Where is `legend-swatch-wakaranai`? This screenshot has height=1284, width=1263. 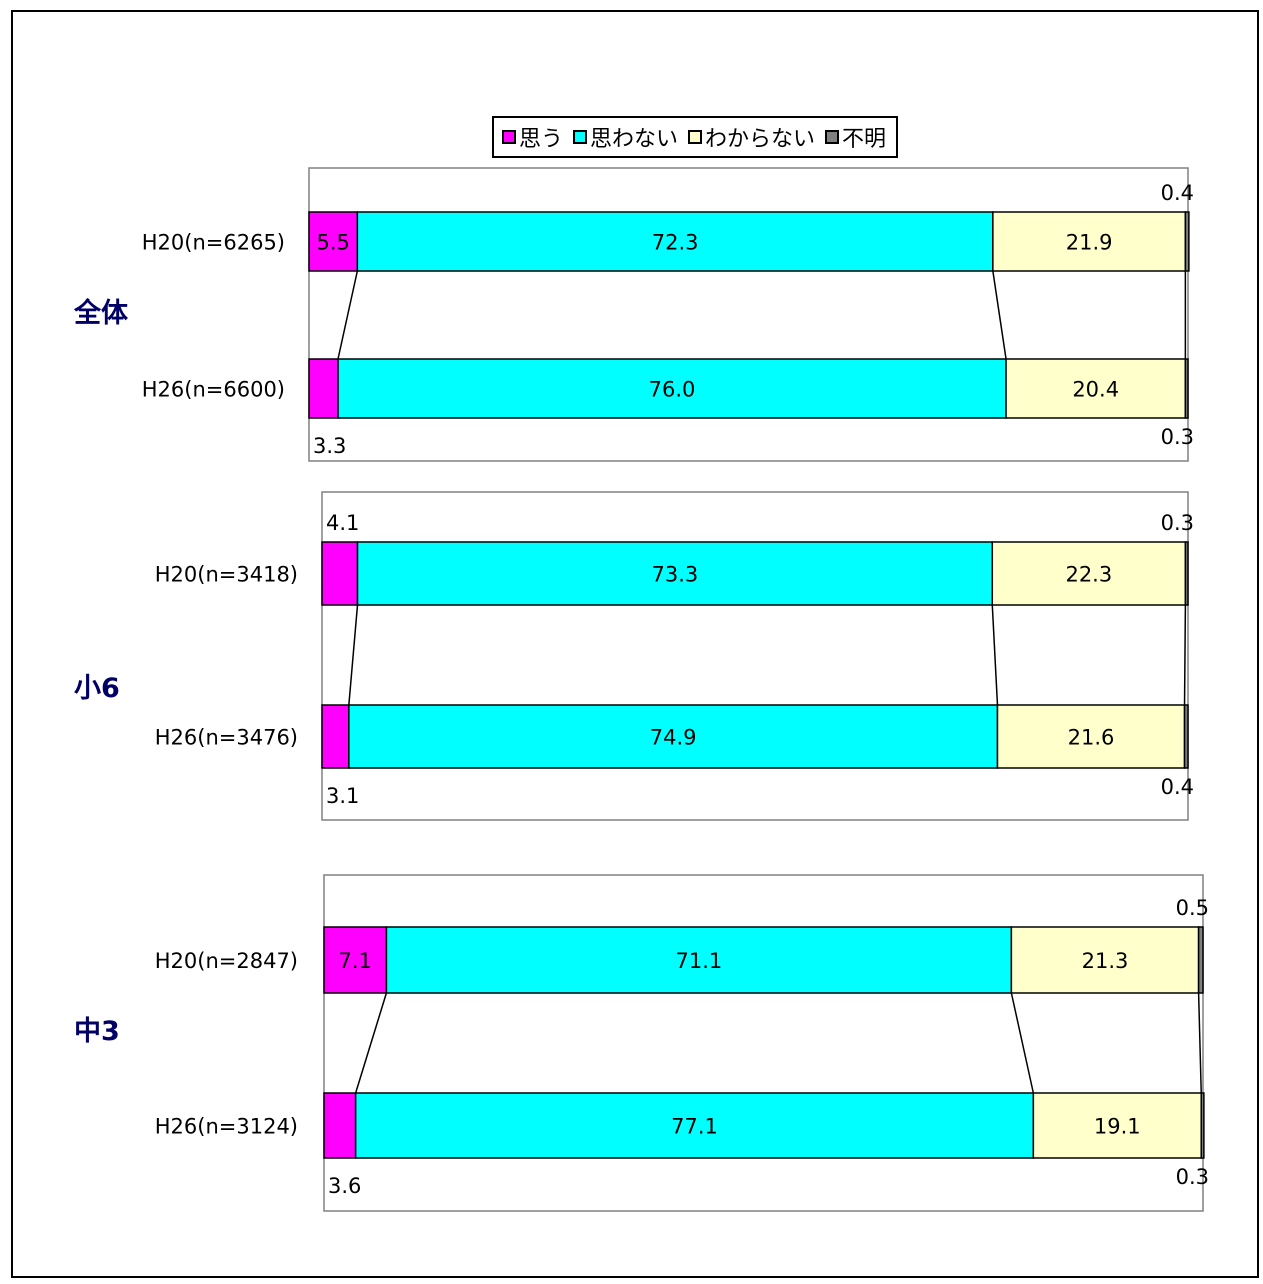 legend-swatch-wakaranai is located at coordinates (695, 137).